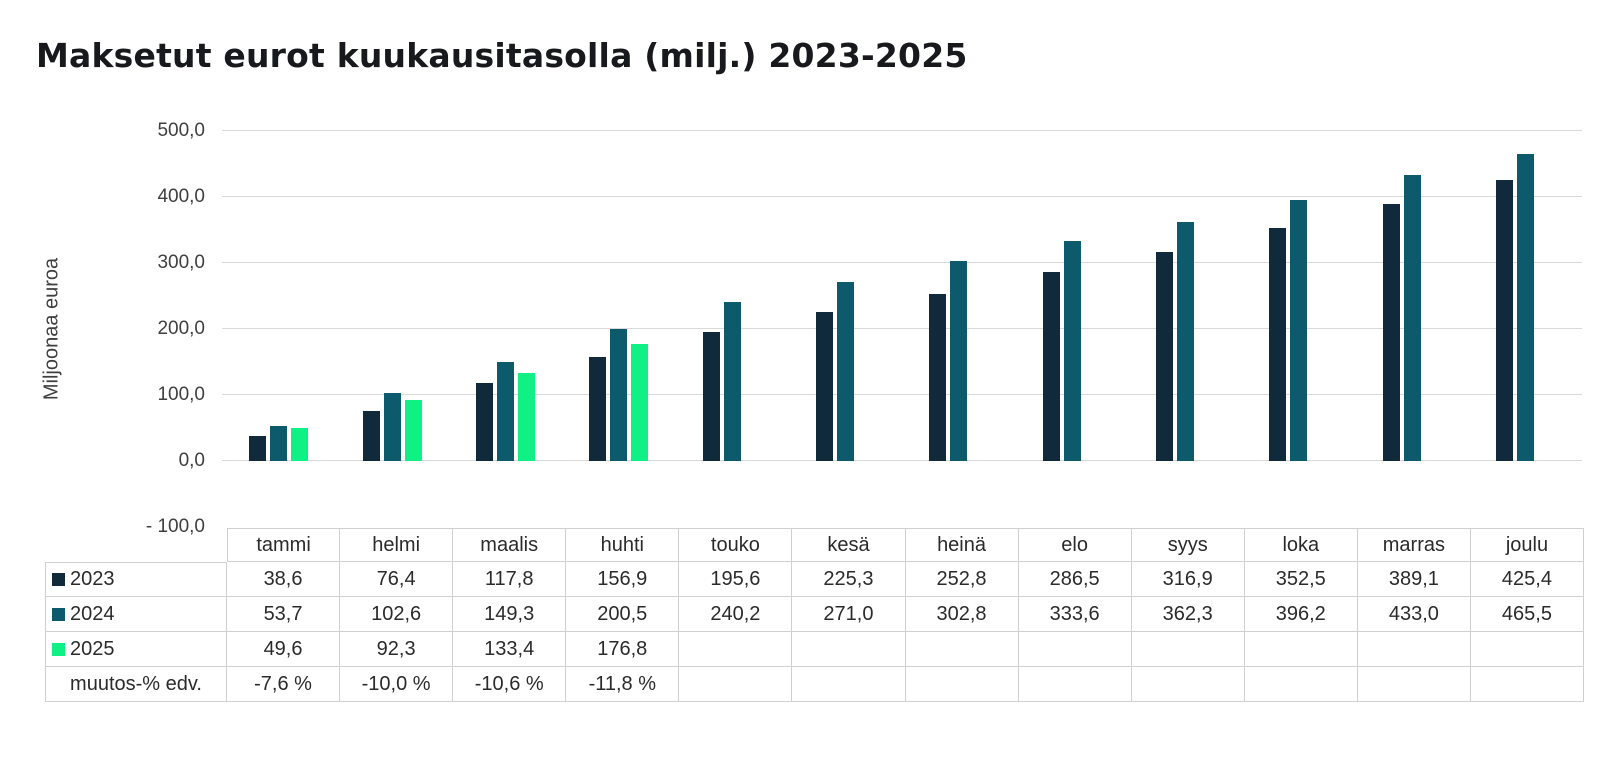 The height and width of the screenshot is (762, 1624). Describe the element at coordinates (279, 443) in the screenshot. I see `bar-2024-tammi` at that location.